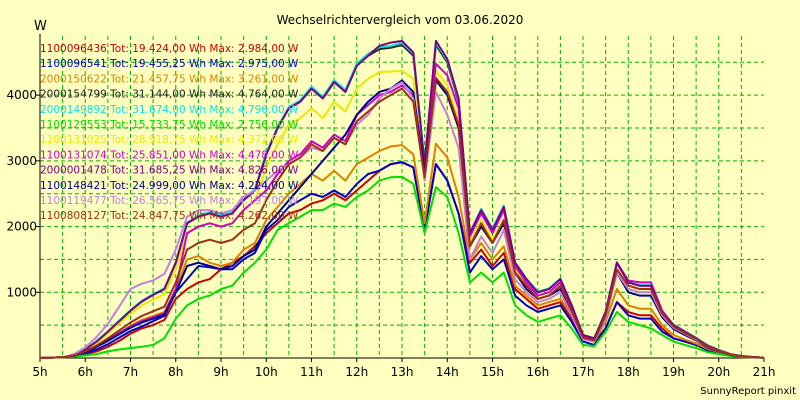 The image size is (800, 400). Describe the element at coordinates (85, 372) in the screenshot. I see `x-tick-label: 6h` at that location.